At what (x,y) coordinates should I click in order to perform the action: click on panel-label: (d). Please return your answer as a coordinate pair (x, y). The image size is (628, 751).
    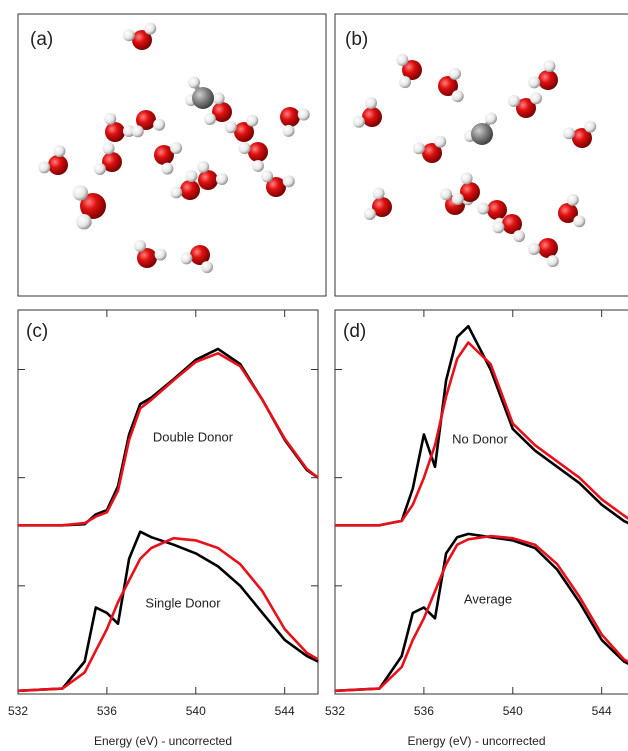
    Looking at the image, I should click on (354, 331).